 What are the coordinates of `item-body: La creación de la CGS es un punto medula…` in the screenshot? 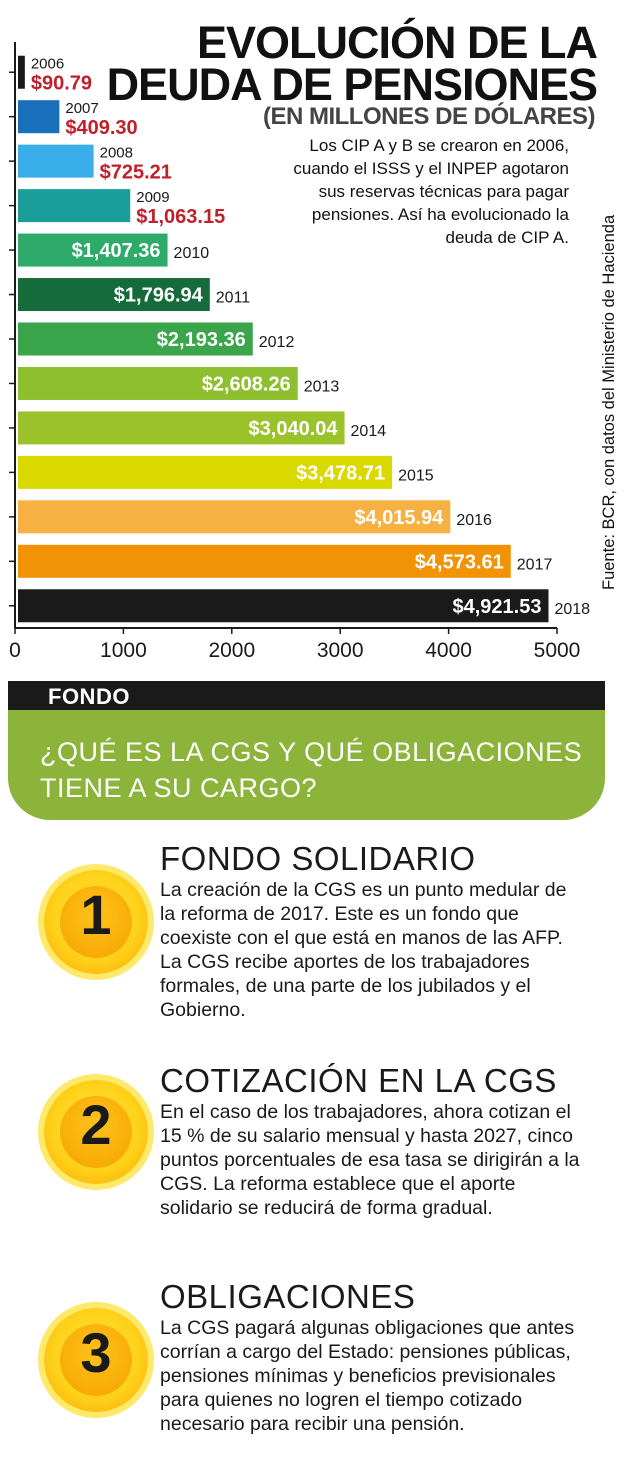 It's located at (363, 950).